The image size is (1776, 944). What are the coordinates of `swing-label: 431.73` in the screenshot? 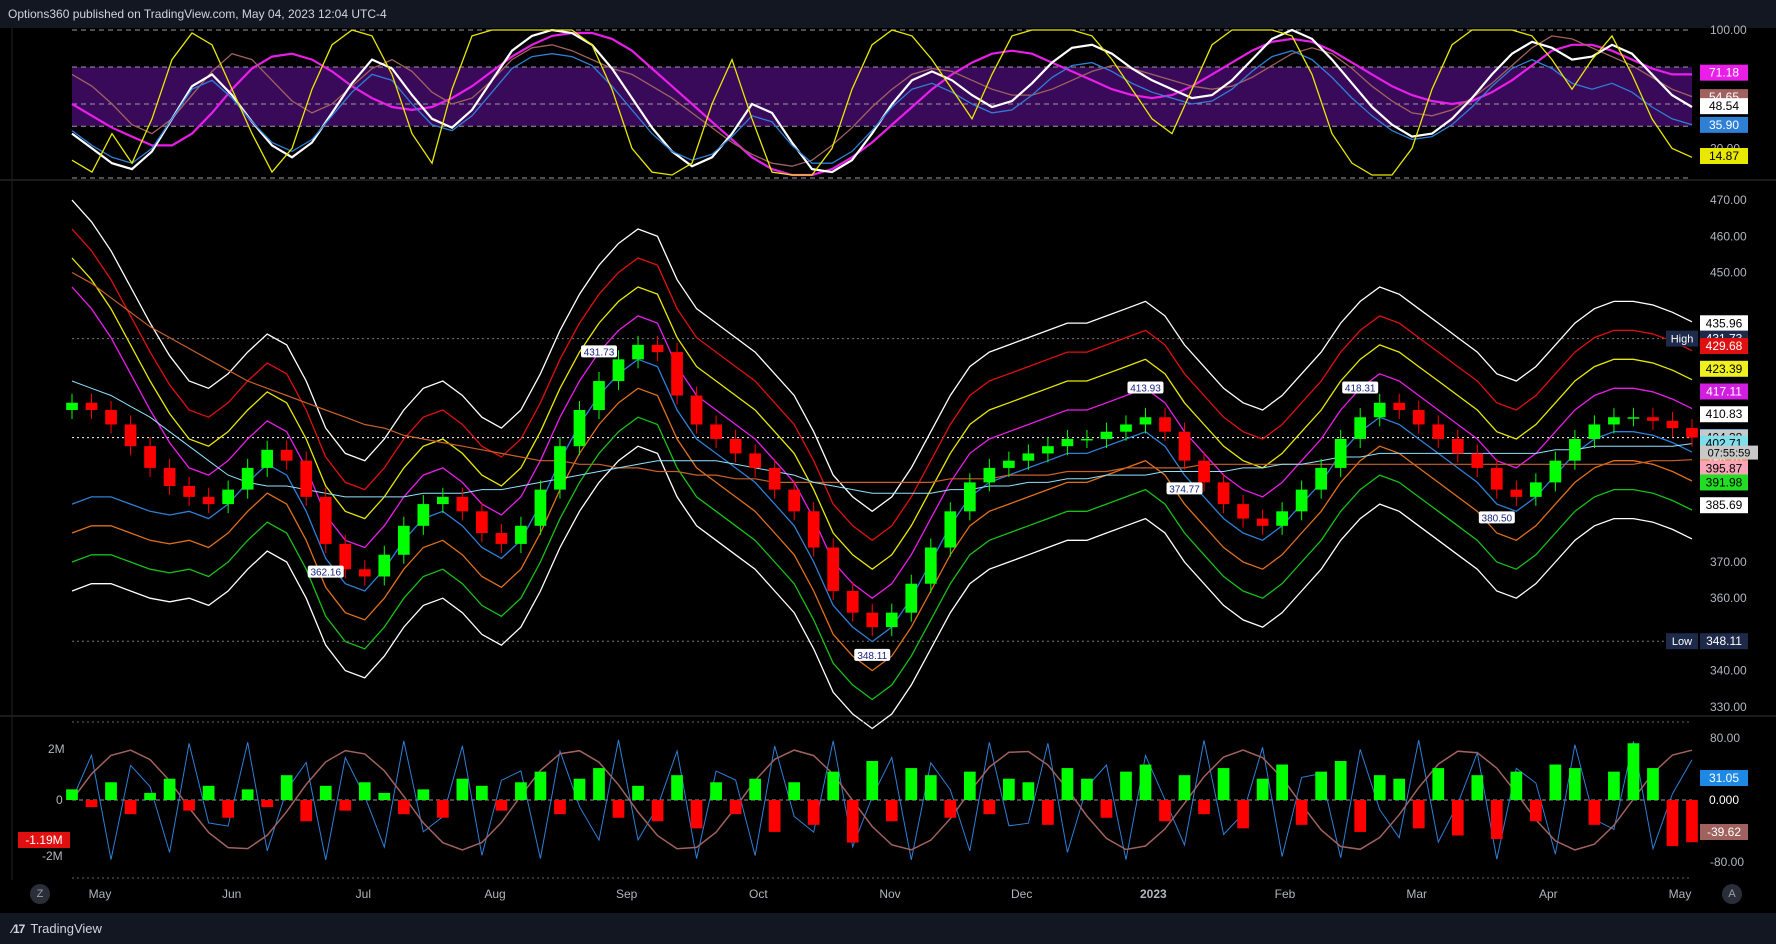 It's located at (599, 352).